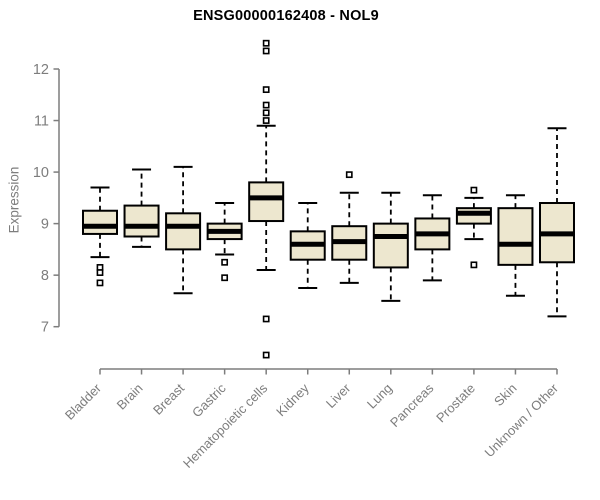 This screenshot has width=600, height=500. Describe the element at coordinates (45, 328) in the screenshot. I see `y-tick-label: 7` at that location.